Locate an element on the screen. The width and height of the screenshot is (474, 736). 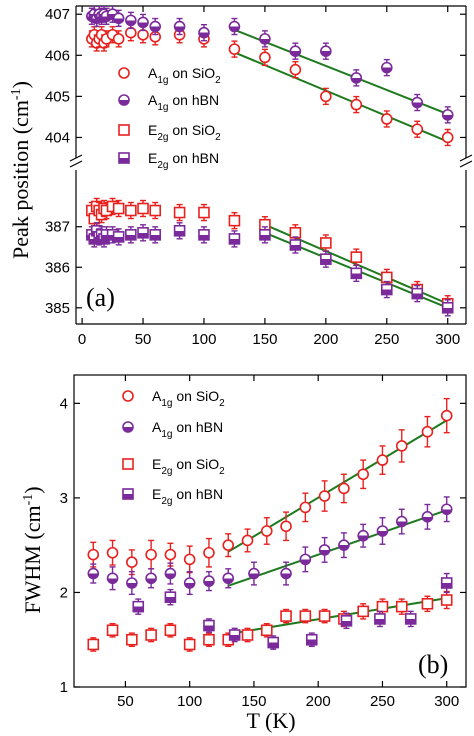
legend-label: E2g on SiO2 is located at coordinates (184, 132).